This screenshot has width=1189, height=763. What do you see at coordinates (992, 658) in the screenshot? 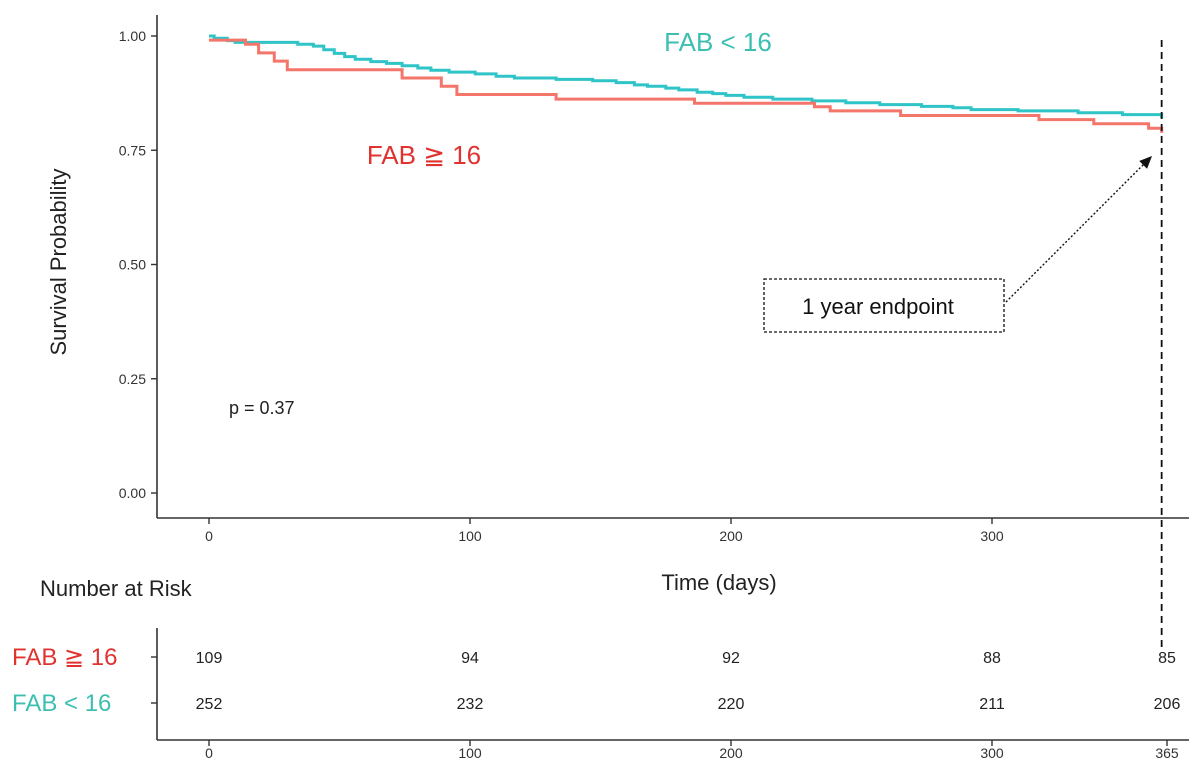
I see `risk-count-cell: 88` at bounding box center [992, 658].